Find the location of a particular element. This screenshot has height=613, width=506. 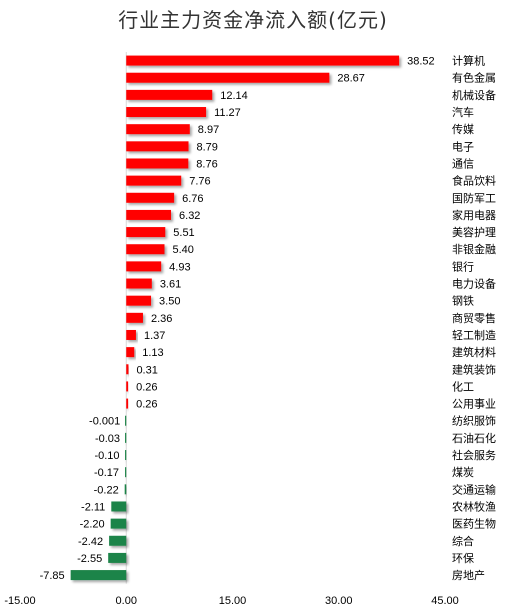

category-label: 社会服务 is located at coordinates (474, 455).